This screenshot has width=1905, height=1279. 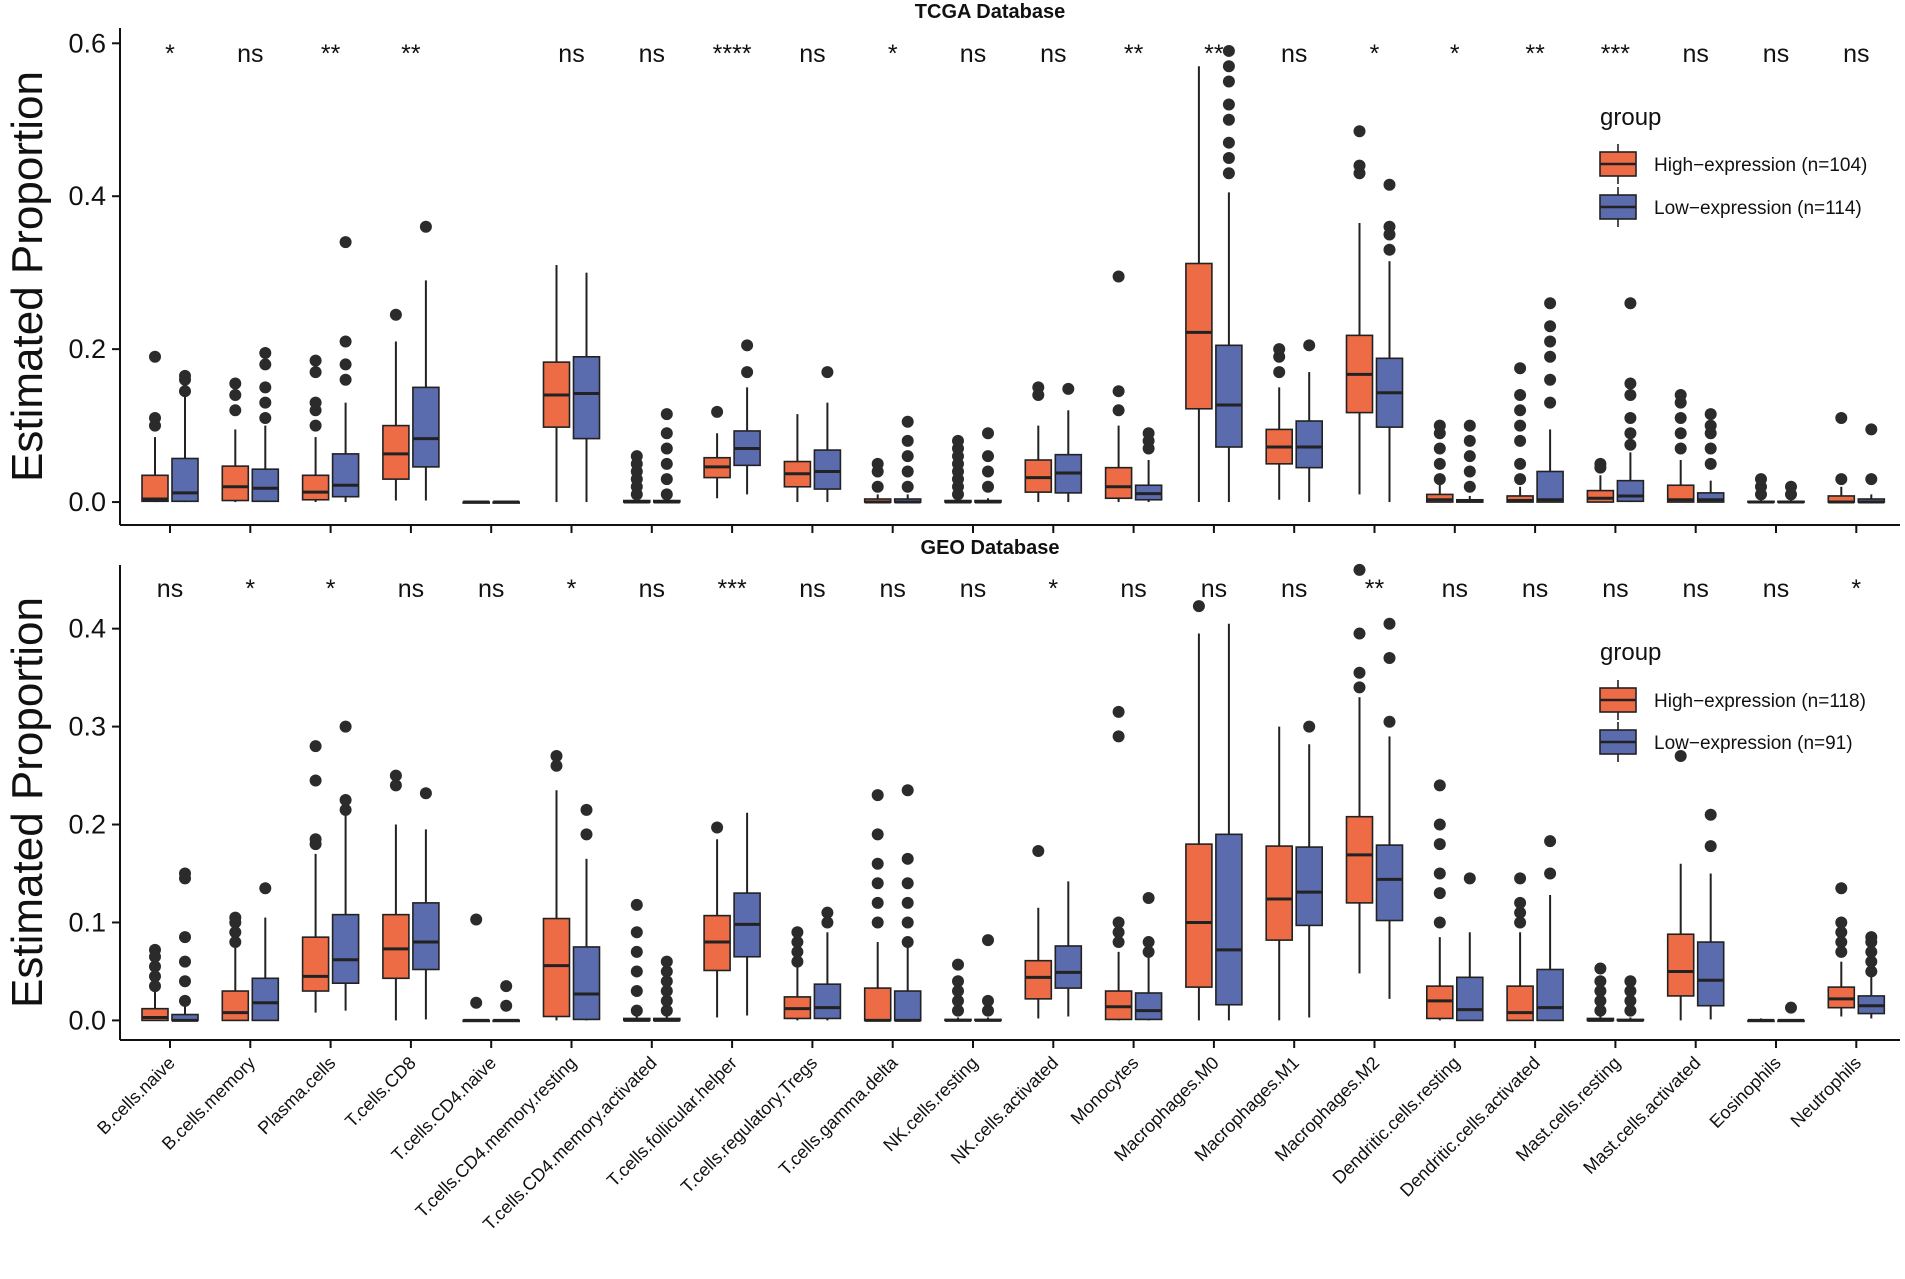 What do you see at coordinates (1615, 54) in the screenshot?
I see `significance-label: ***` at bounding box center [1615, 54].